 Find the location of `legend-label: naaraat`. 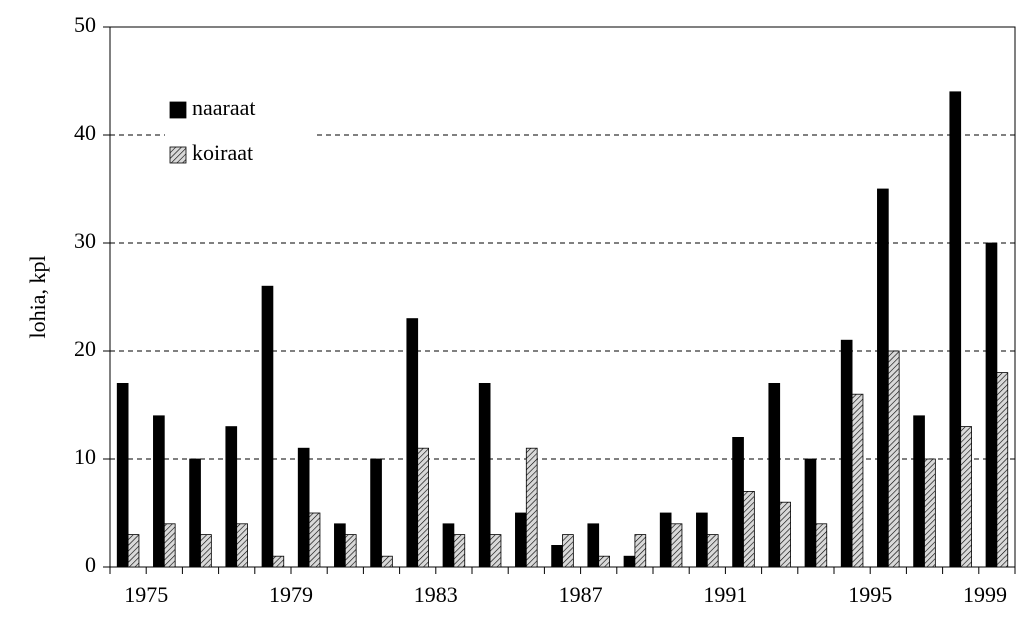

legend-label: naaraat is located at coordinates (224, 107).